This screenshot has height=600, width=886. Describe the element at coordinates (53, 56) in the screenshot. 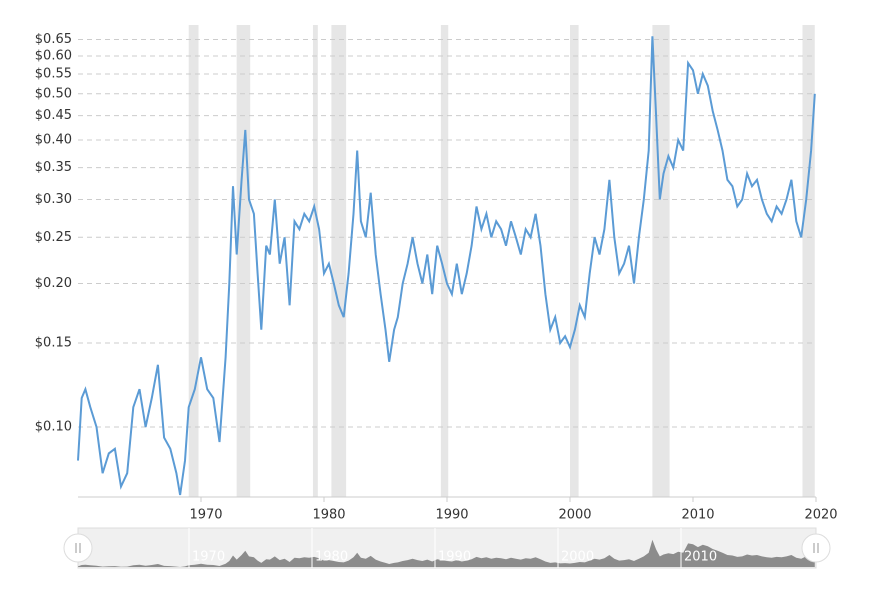

I see `y-tick-label: $0.60` at that location.